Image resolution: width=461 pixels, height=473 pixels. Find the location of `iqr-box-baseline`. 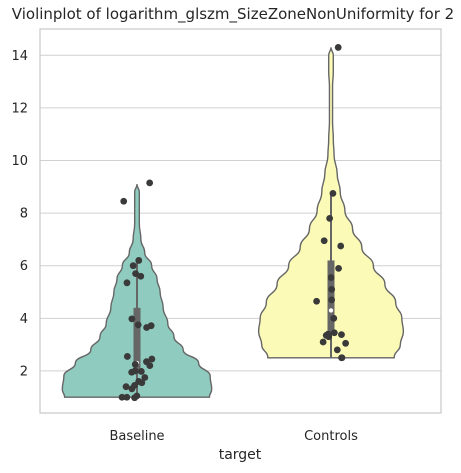

iqr-box-baseline is located at coordinates (137, 340).